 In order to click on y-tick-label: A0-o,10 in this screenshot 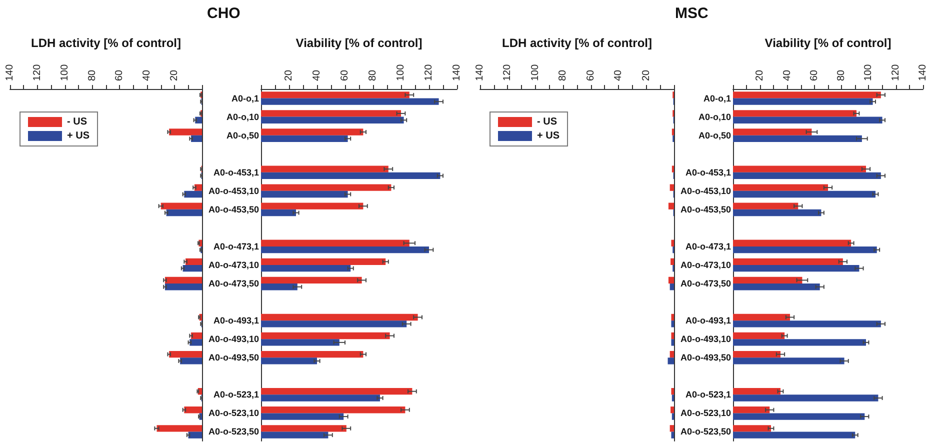, I will do `click(714, 117)`.